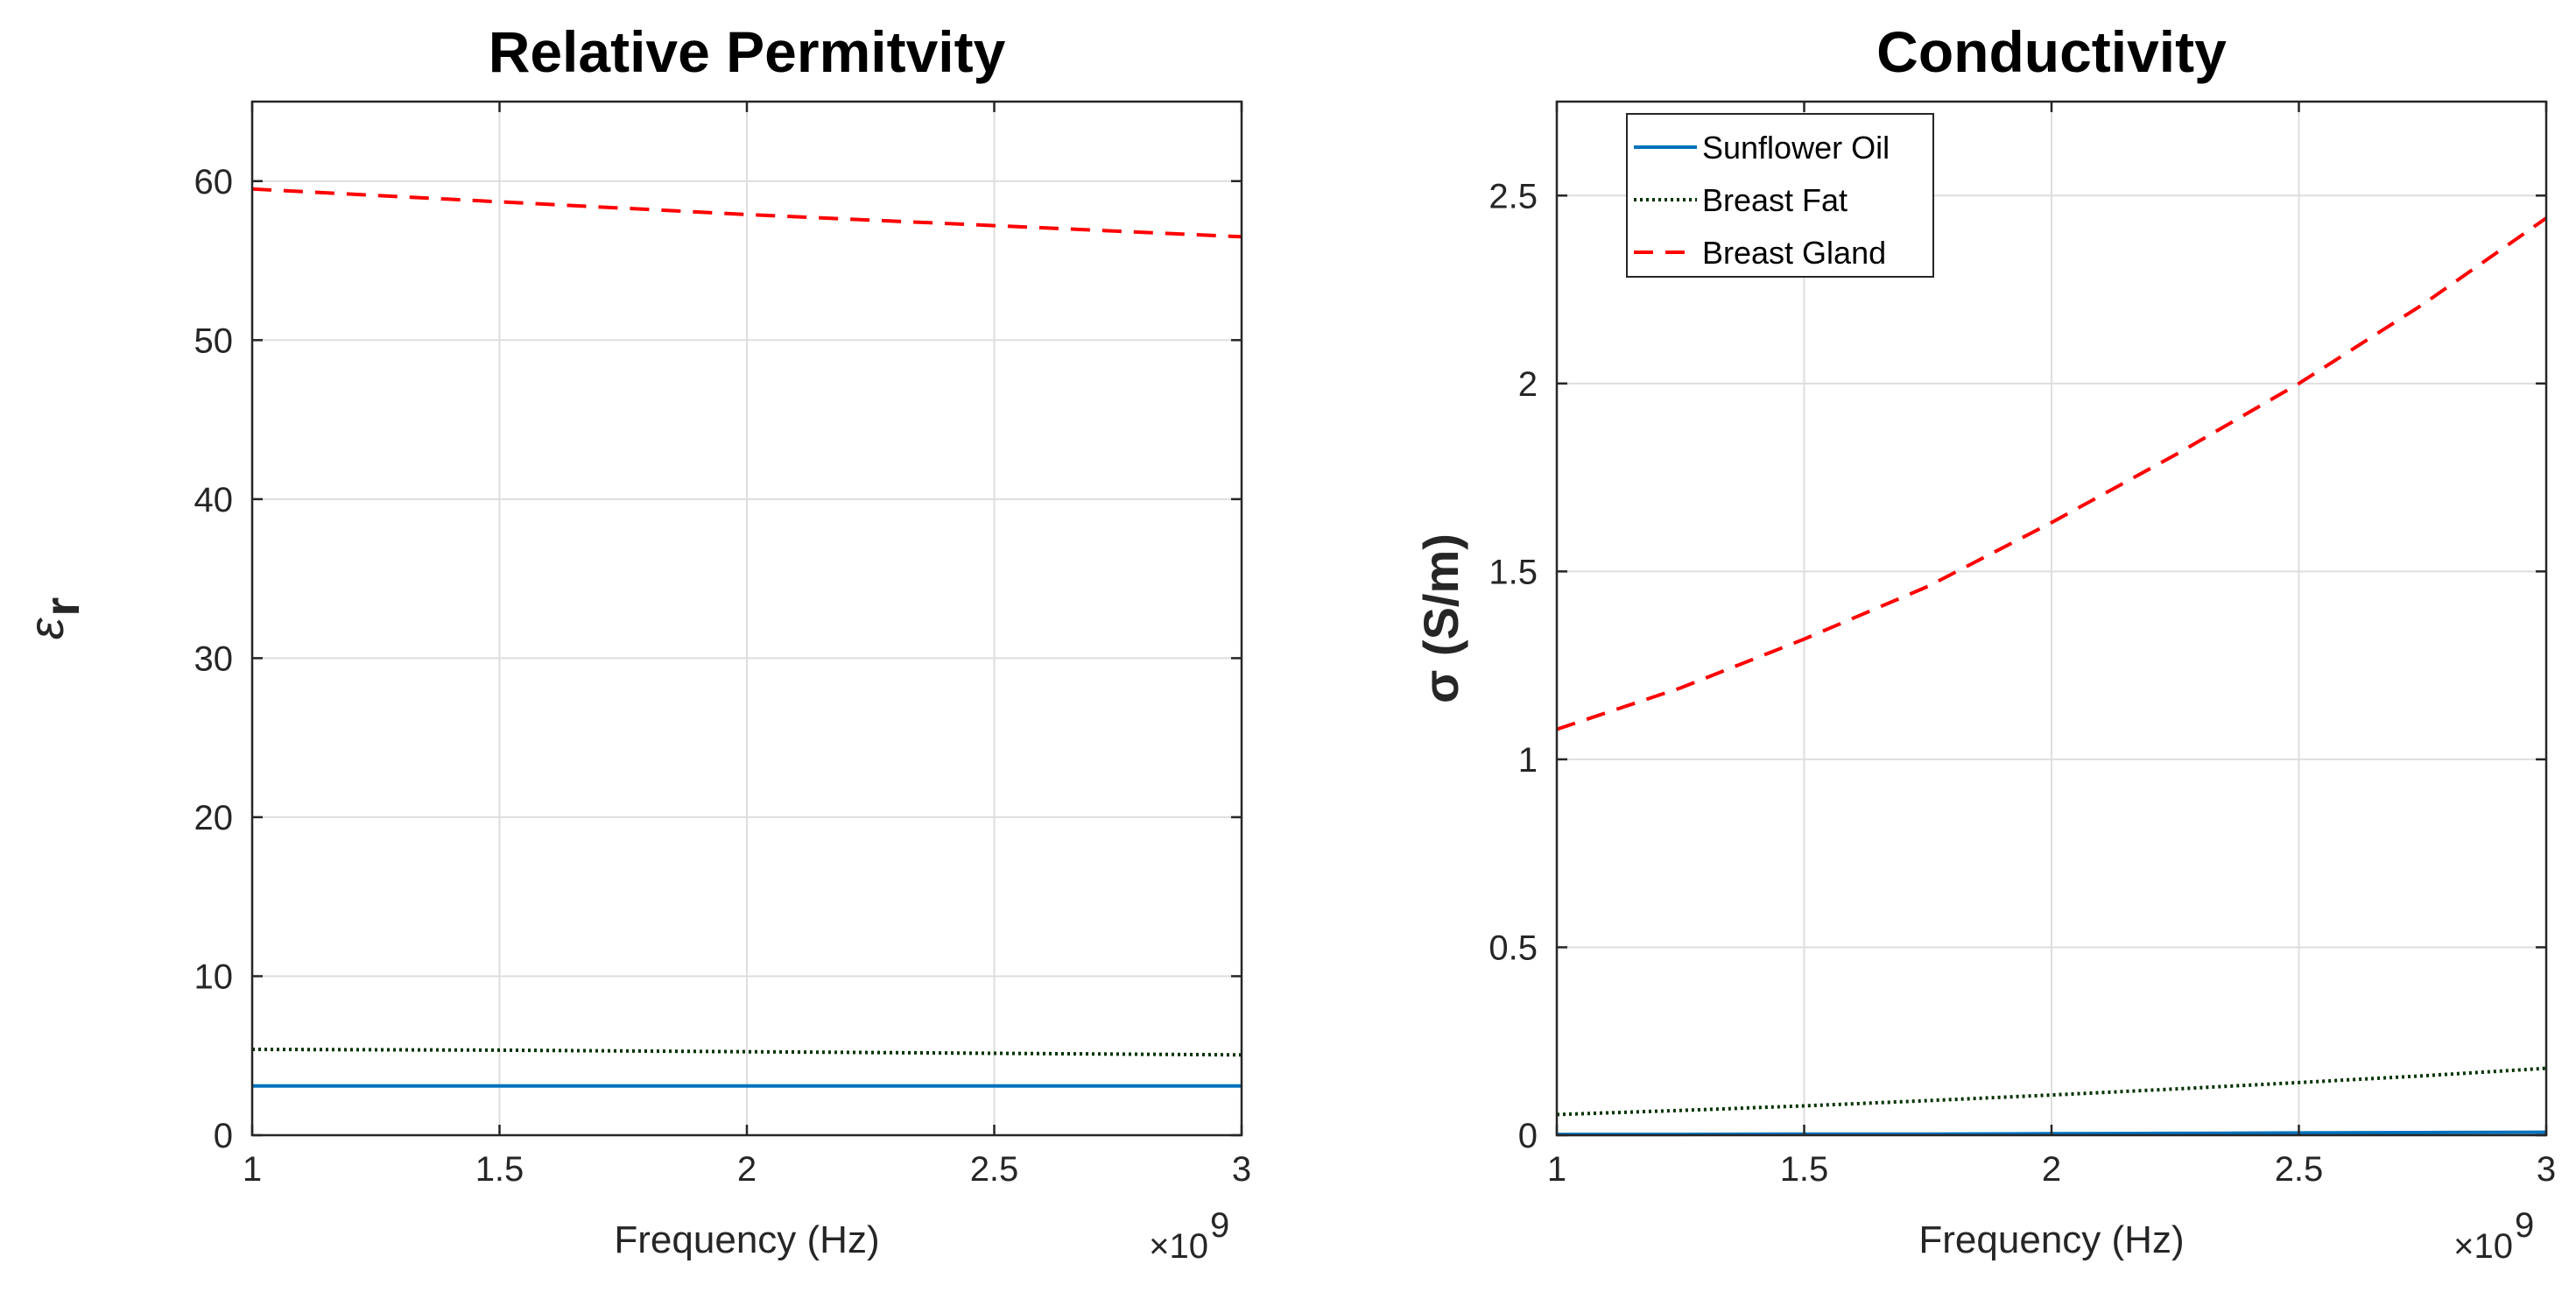 The width and height of the screenshot is (2576, 1292). Describe the element at coordinates (214, 818) in the screenshot. I see `y-tick-label: 20` at that location.